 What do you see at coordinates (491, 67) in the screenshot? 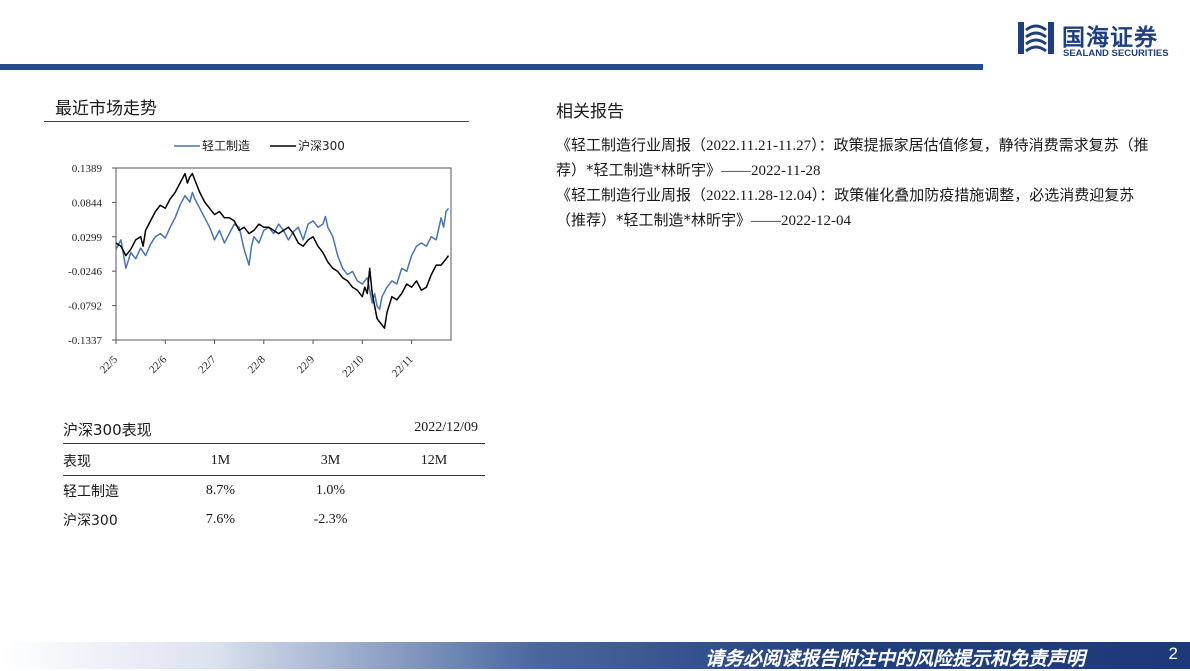
I see `header-bar` at bounding box center [491, 67].